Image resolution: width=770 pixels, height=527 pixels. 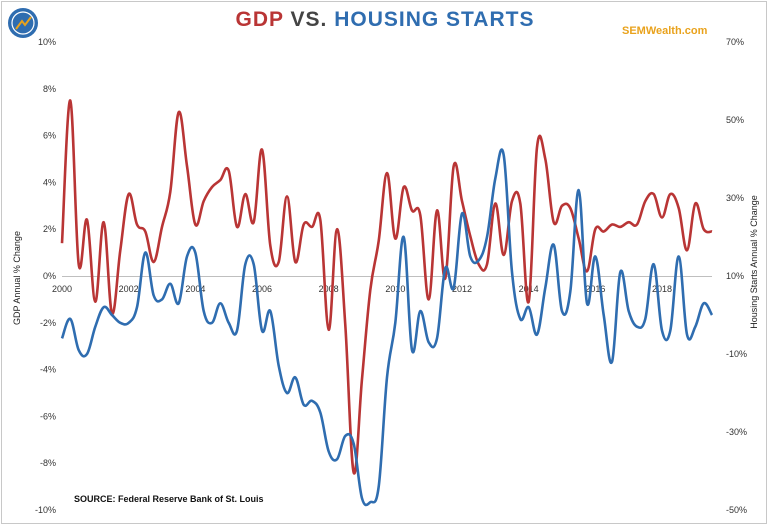 I want to click on y-tick-label: -2%, so click(x=48, y=323).